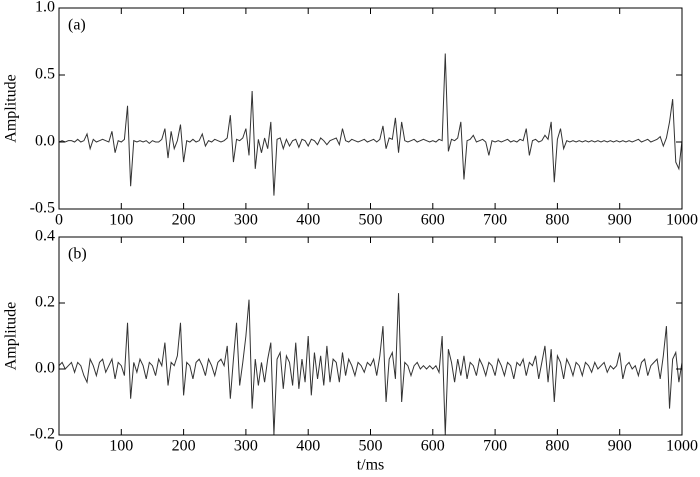  Describe the element at coordinates (45, 302) in the screenshot. I see `y-tick-label: 0.2` at that location.